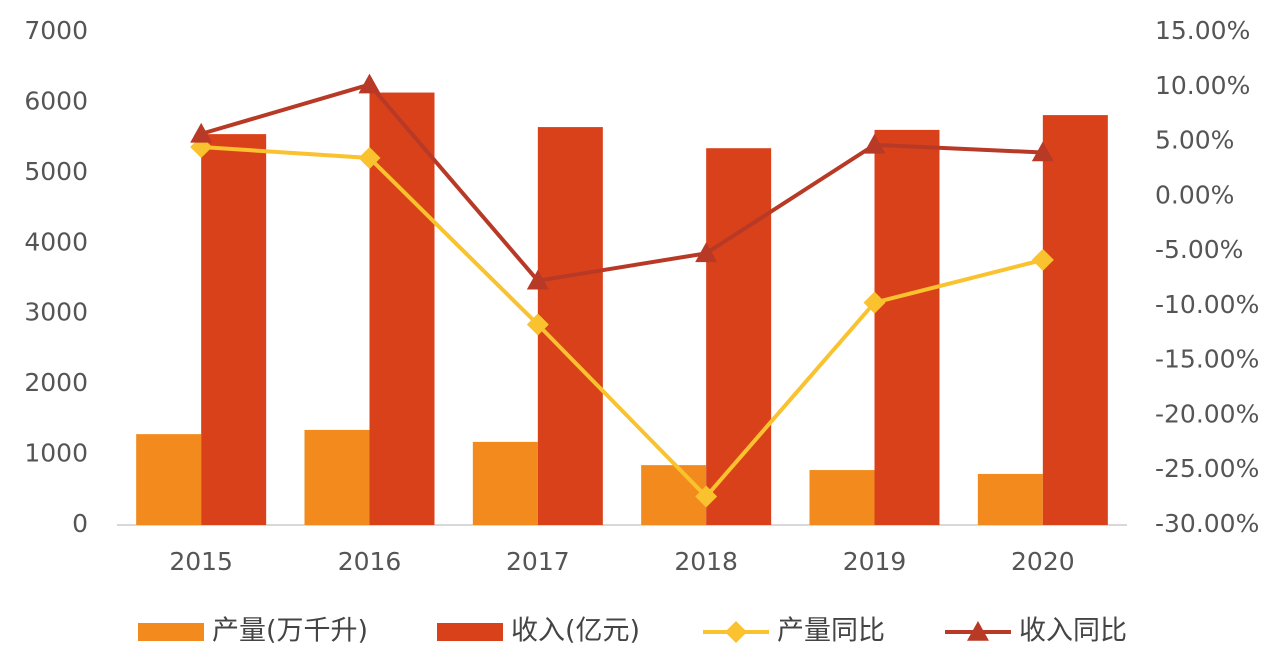  What do you see at coordinates (80, 523) in the screenshot?
I see `y-tick-label: 0` at bounding box center [80, 523].